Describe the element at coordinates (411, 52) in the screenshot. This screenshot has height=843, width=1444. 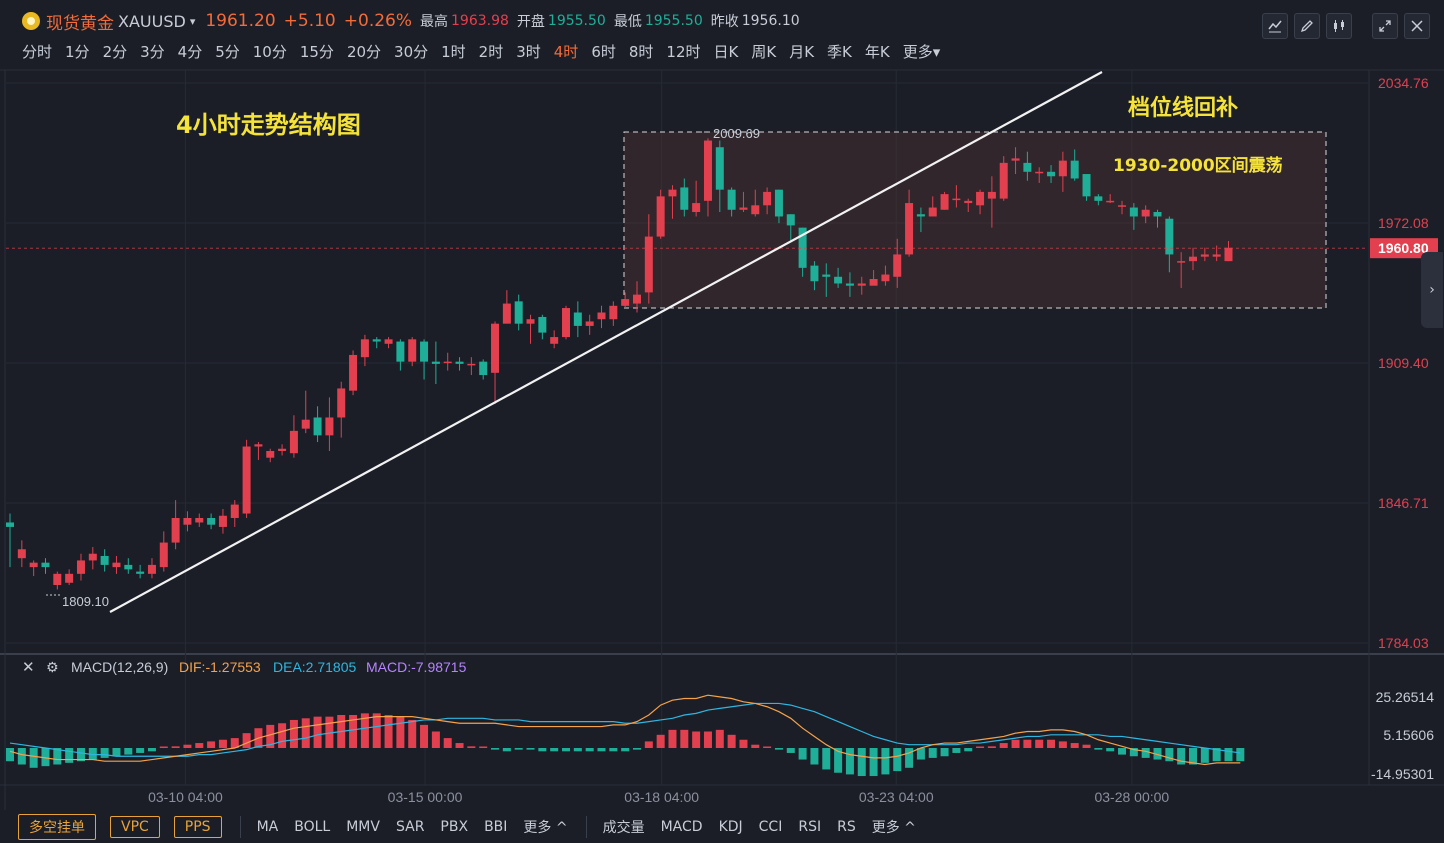
I see `tab-timeframe-9: 30分` at that location.